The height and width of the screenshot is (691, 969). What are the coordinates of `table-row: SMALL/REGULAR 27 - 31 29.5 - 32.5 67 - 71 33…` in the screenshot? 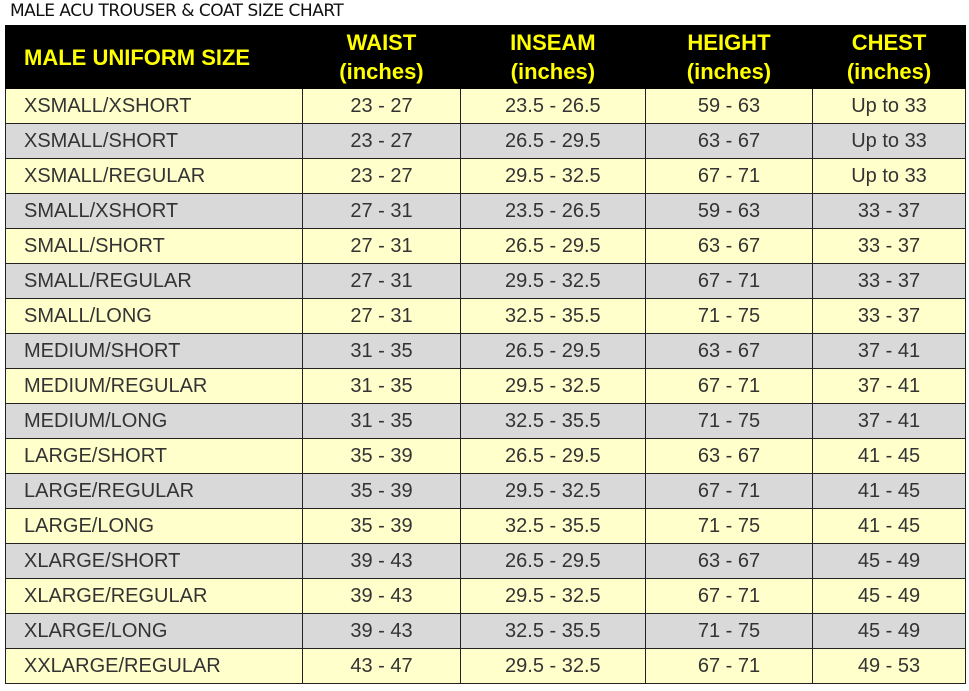 It's located at (485, 281).